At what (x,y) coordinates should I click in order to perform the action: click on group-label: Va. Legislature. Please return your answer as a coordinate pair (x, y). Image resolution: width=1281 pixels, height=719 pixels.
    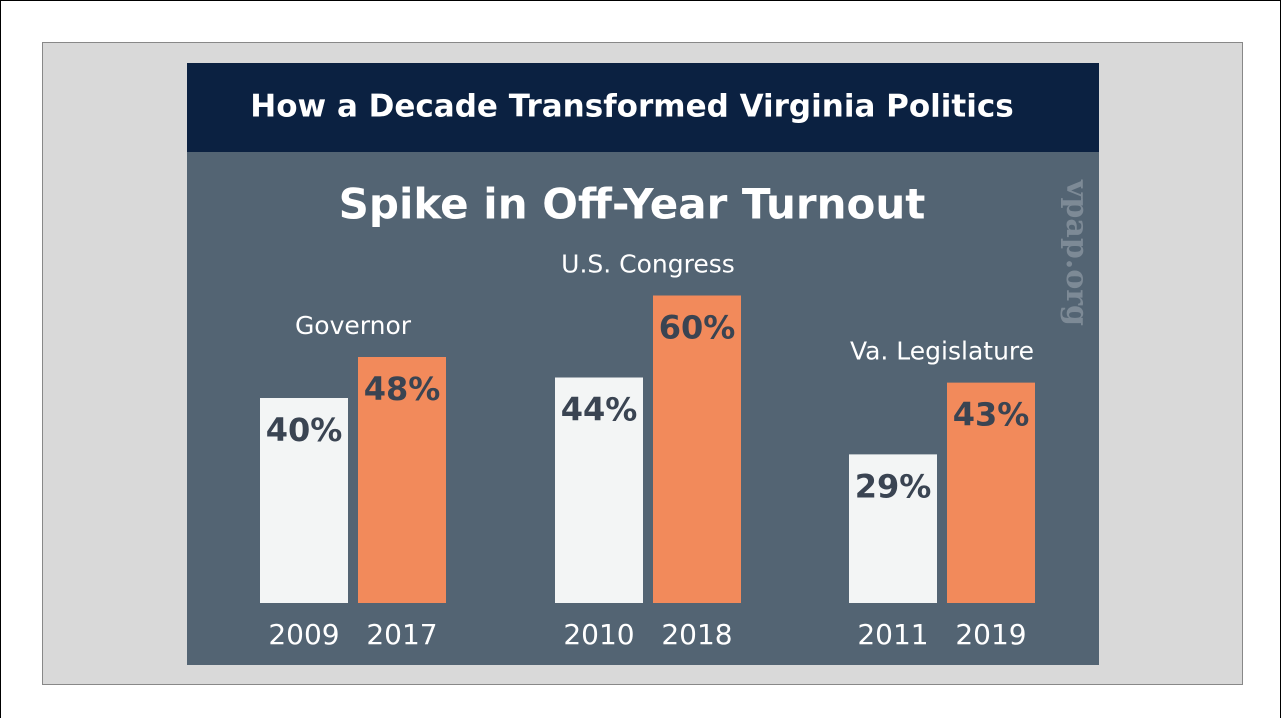
    Looking at the image, I should click on (942, 351).